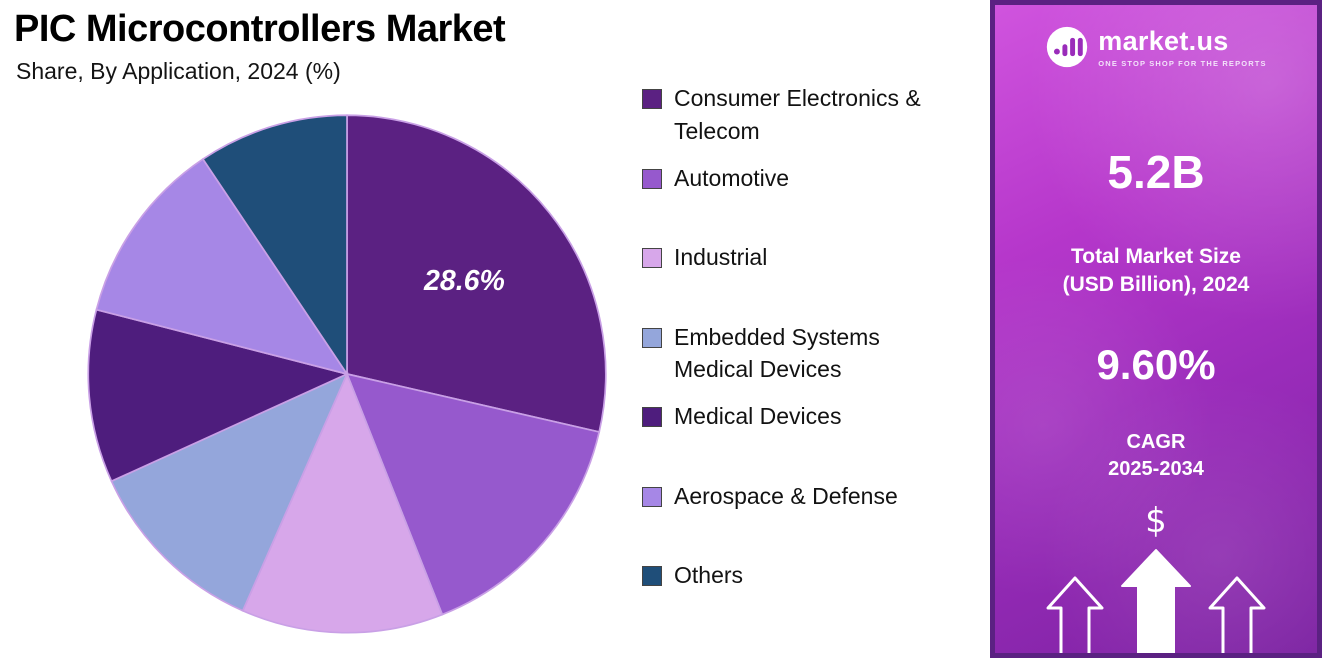 The width and height of the screenshot is (1322, 658). Describe the element at coordinates (786, 495) in the screenshot. I see `legend-label: Aerospace & Defense` at that location.